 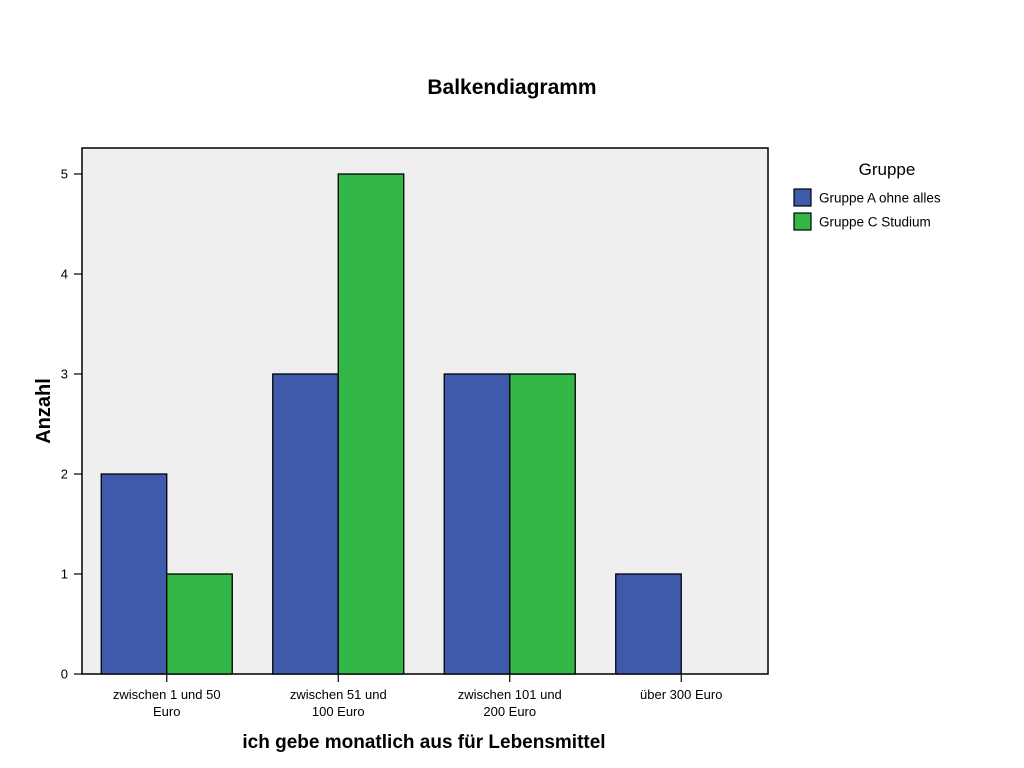 I want to click on x-tick-label: zwischen 1 und 50, so click(x=167, y=694).